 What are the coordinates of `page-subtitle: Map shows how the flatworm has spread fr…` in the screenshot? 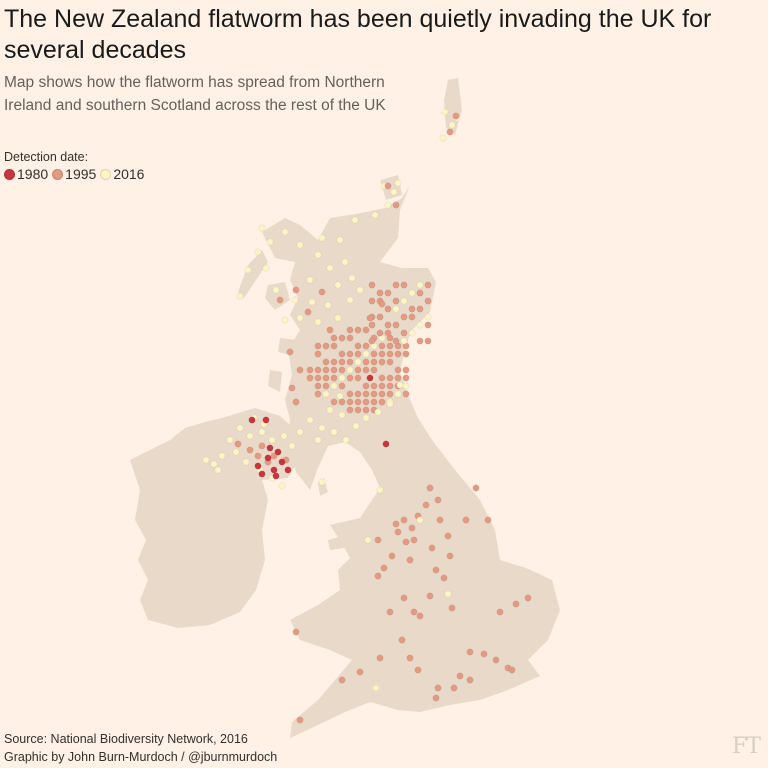 It's located at (195, 94).